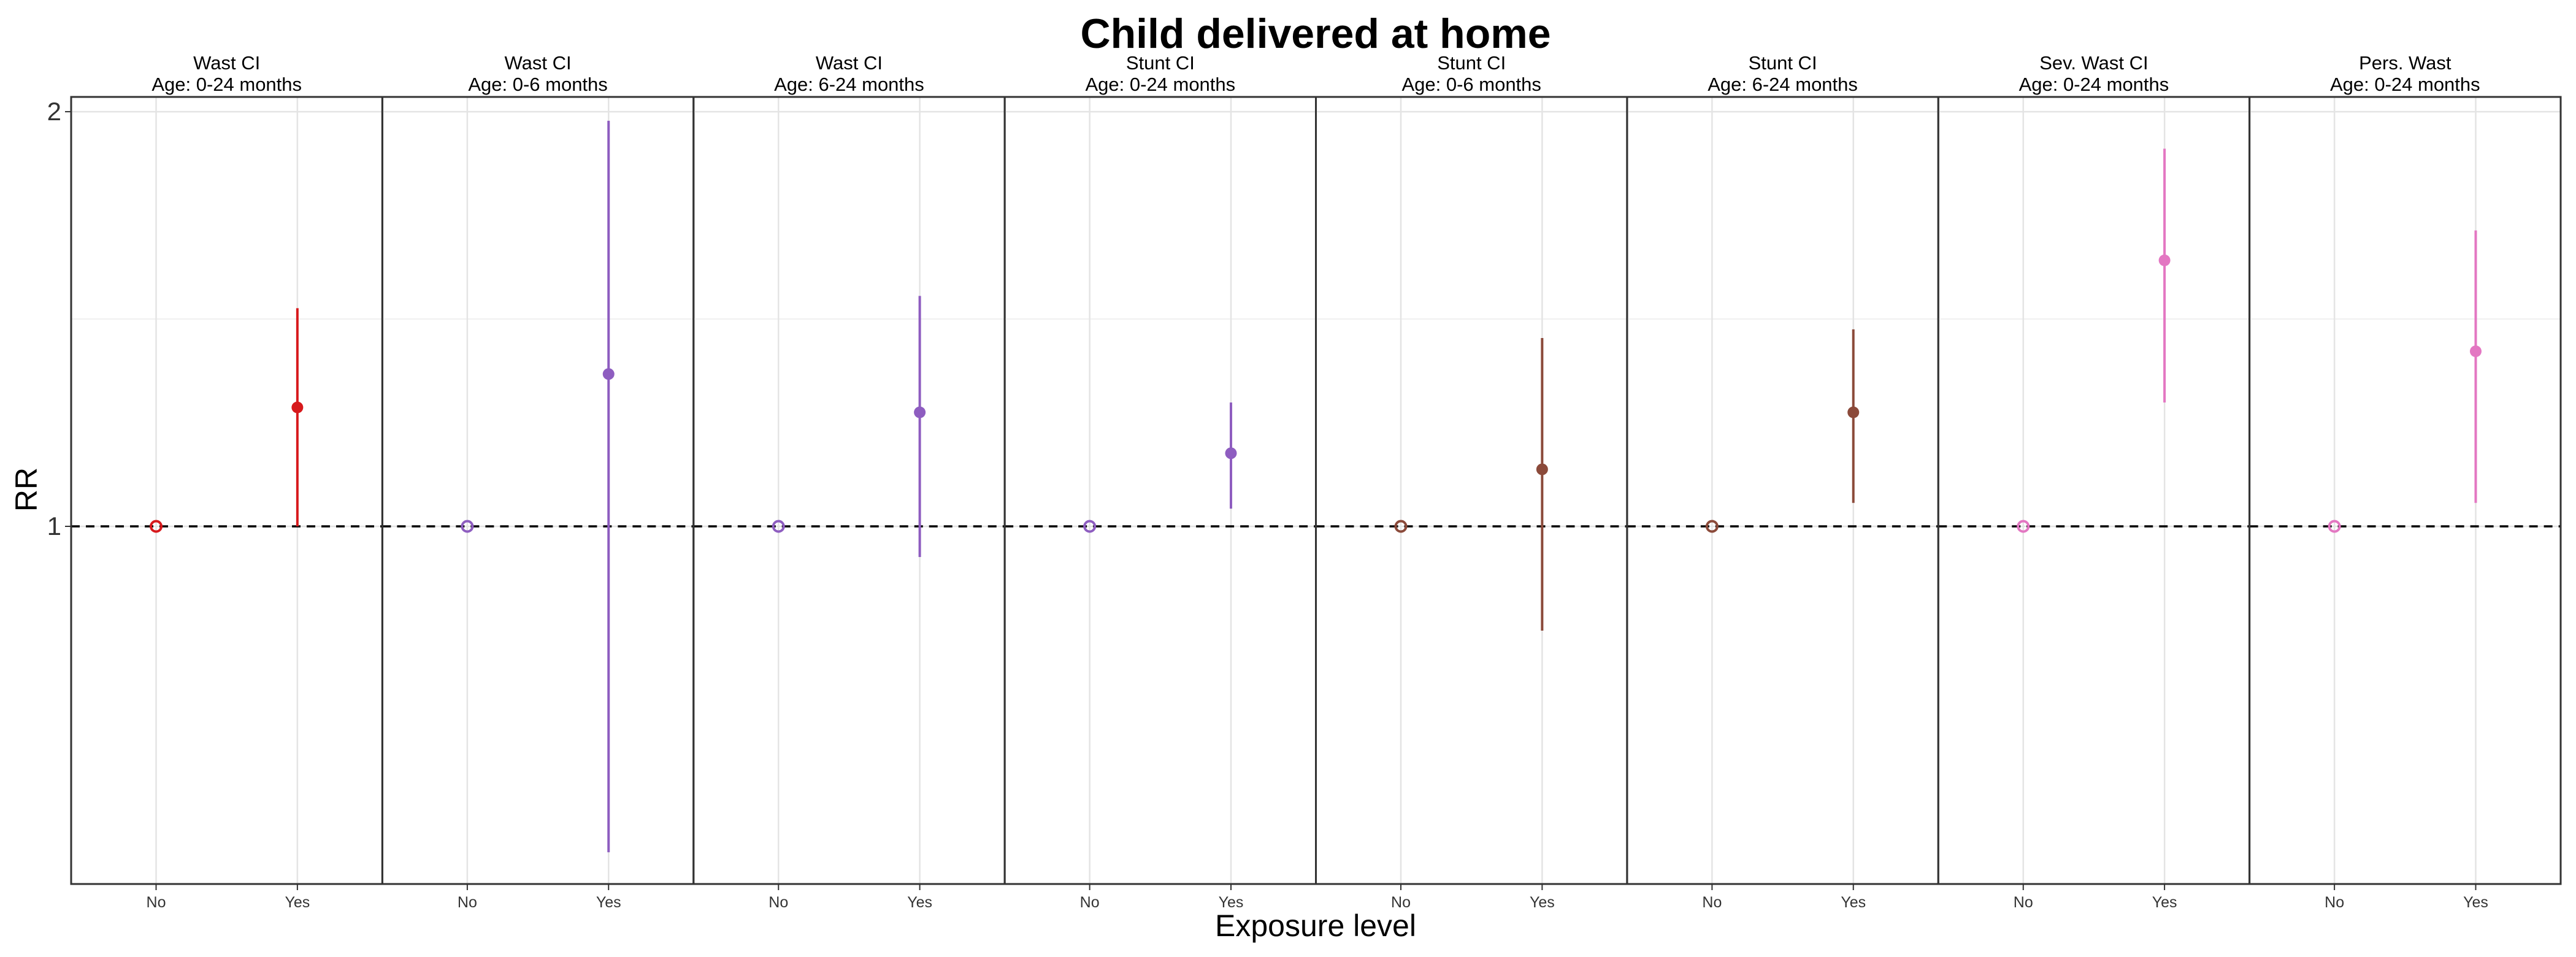 This screenshot has width=2576, height=957. What do you see at coordinates (1315, 926) in the screenshot?
I see `x-axis-title: Exposure level` at bounding box center [1315, 926].